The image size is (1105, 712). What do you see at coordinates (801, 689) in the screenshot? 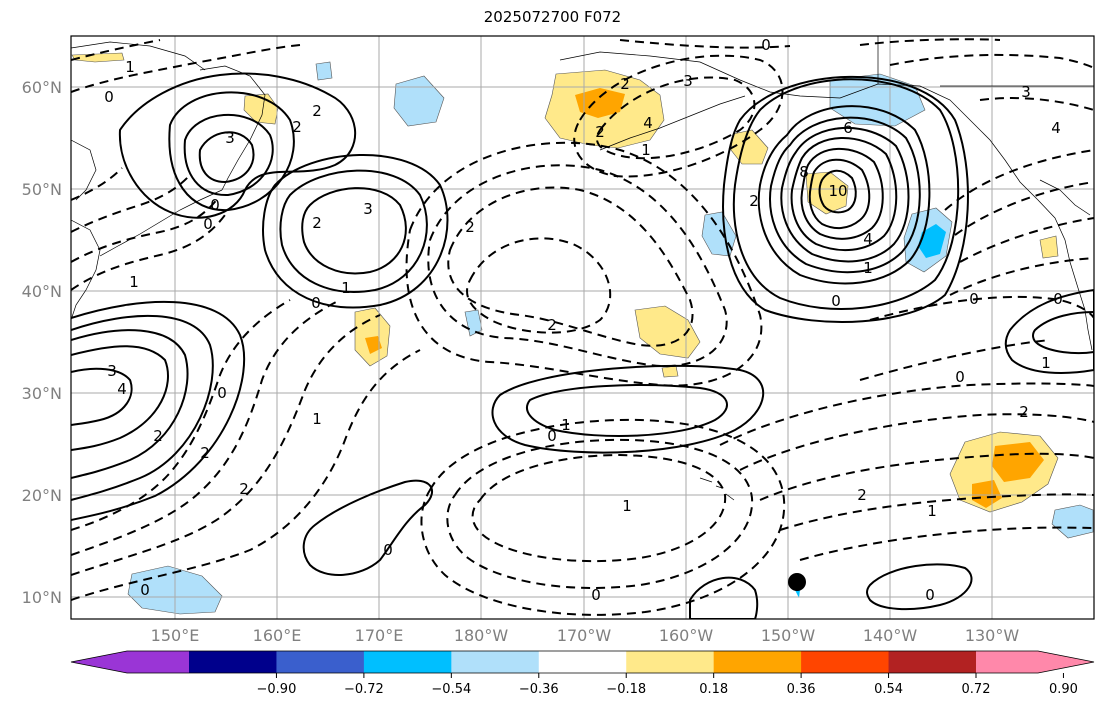
I see `colorbar-label: 0.36` at bounding box center [801, 689].